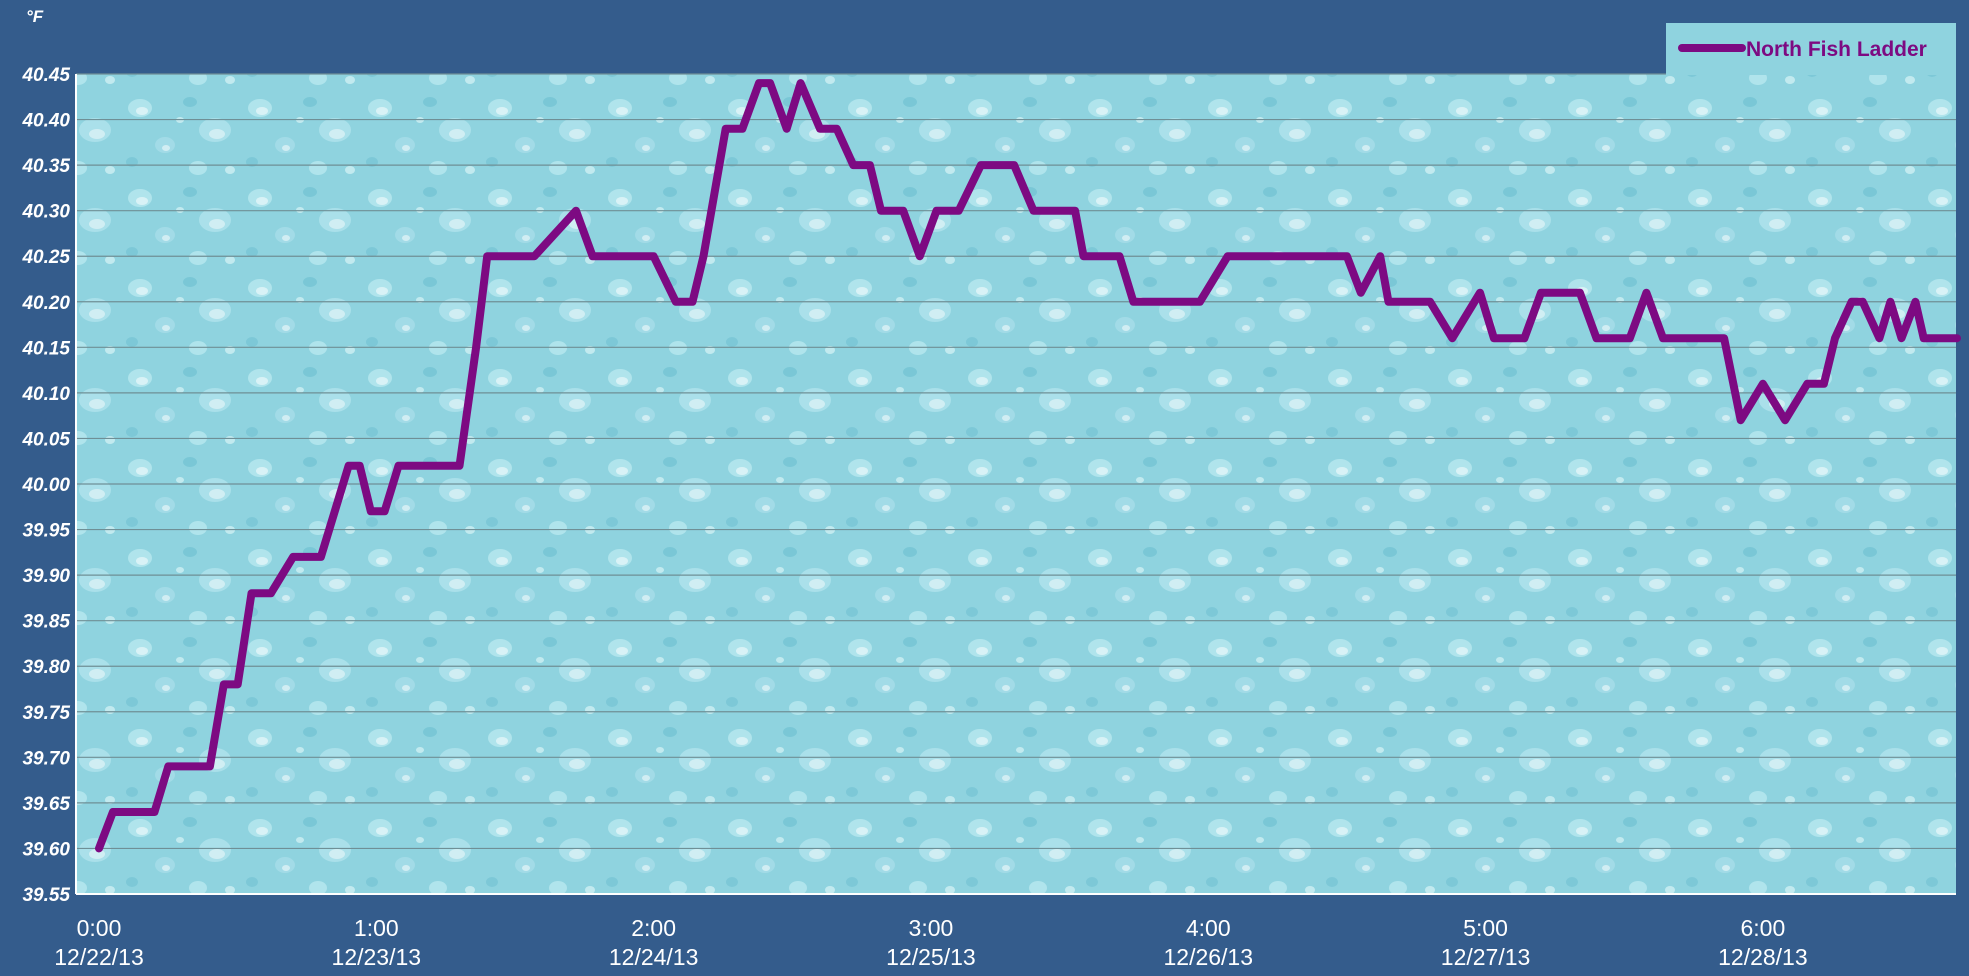 The width and height of the screenshot is (1969, 976). What do you see at coordinates (1485, 928) in the screenshot?
I see `x-tick-time: 5:00` at bounding box center [1485, 928].